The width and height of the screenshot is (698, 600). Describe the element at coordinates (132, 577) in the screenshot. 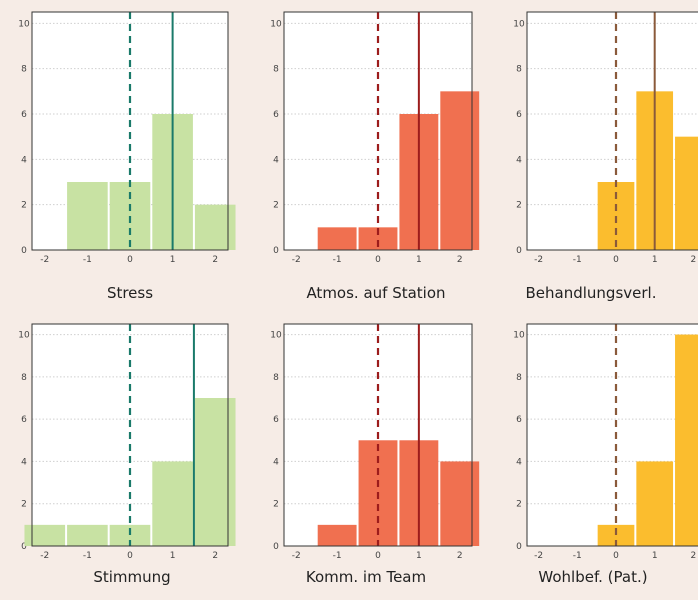

I see `chart-caption: Stimmung` at that location.